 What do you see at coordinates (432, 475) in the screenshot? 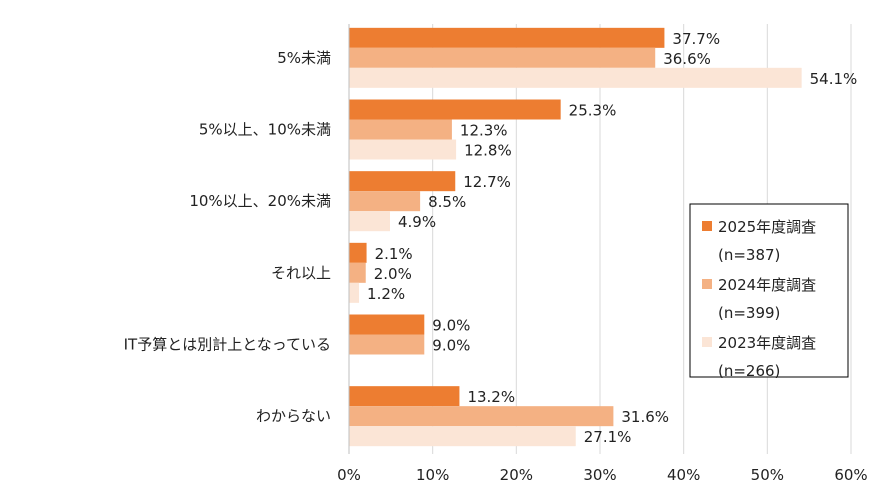
I see `x-tick-label: 10%` at bounding box center [432, 475].